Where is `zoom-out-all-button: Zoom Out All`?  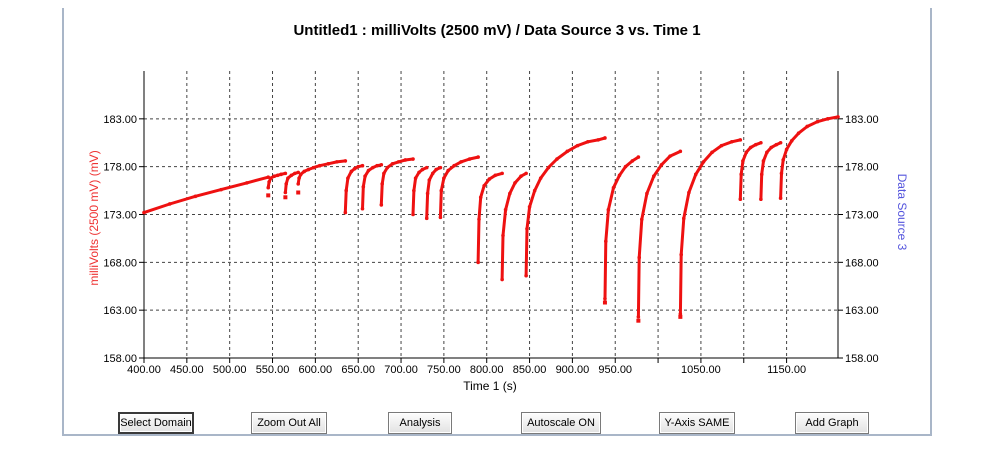 zoom-out-all-button: Zoom Out All is located at coordinates (289, 423).